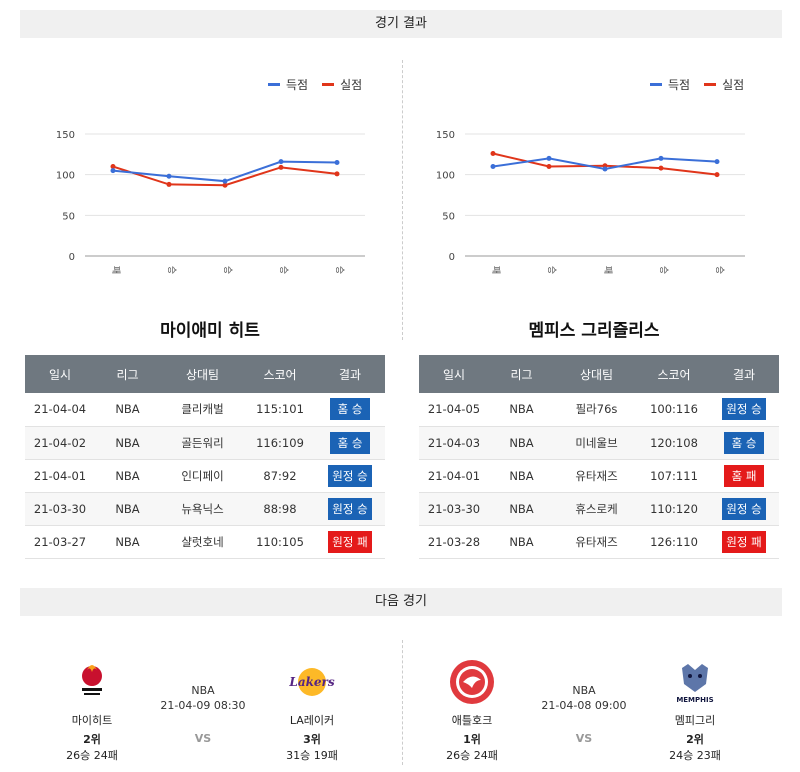 Image resolution: width=800 pixels, height=772 pixels. What do you see at coordinates (596, 410) in the screenshot?
I see `opponent-cell: 필라76s` at bounding box center [596, 410].